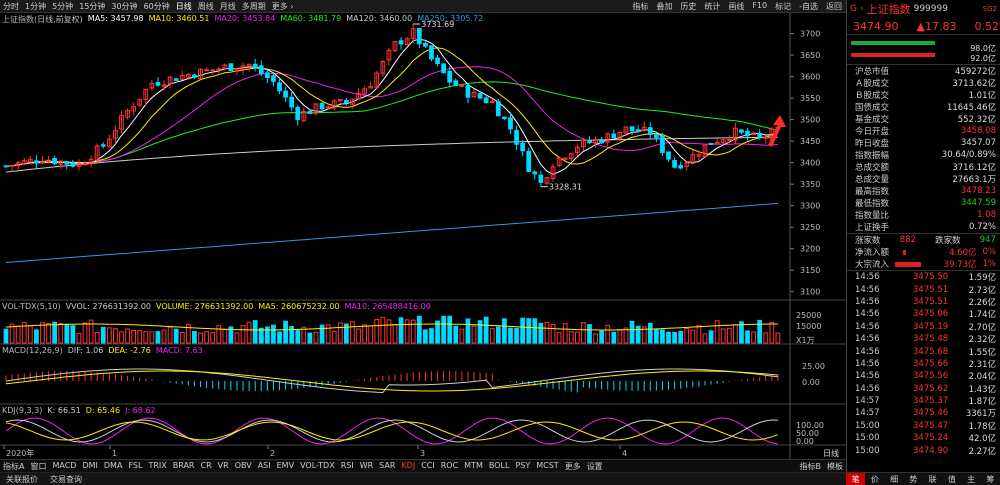  What do you see at coordinates (63, 6) in the screenshot?
I see `period-tab: 5分钟` at bounding box center [63, 6].